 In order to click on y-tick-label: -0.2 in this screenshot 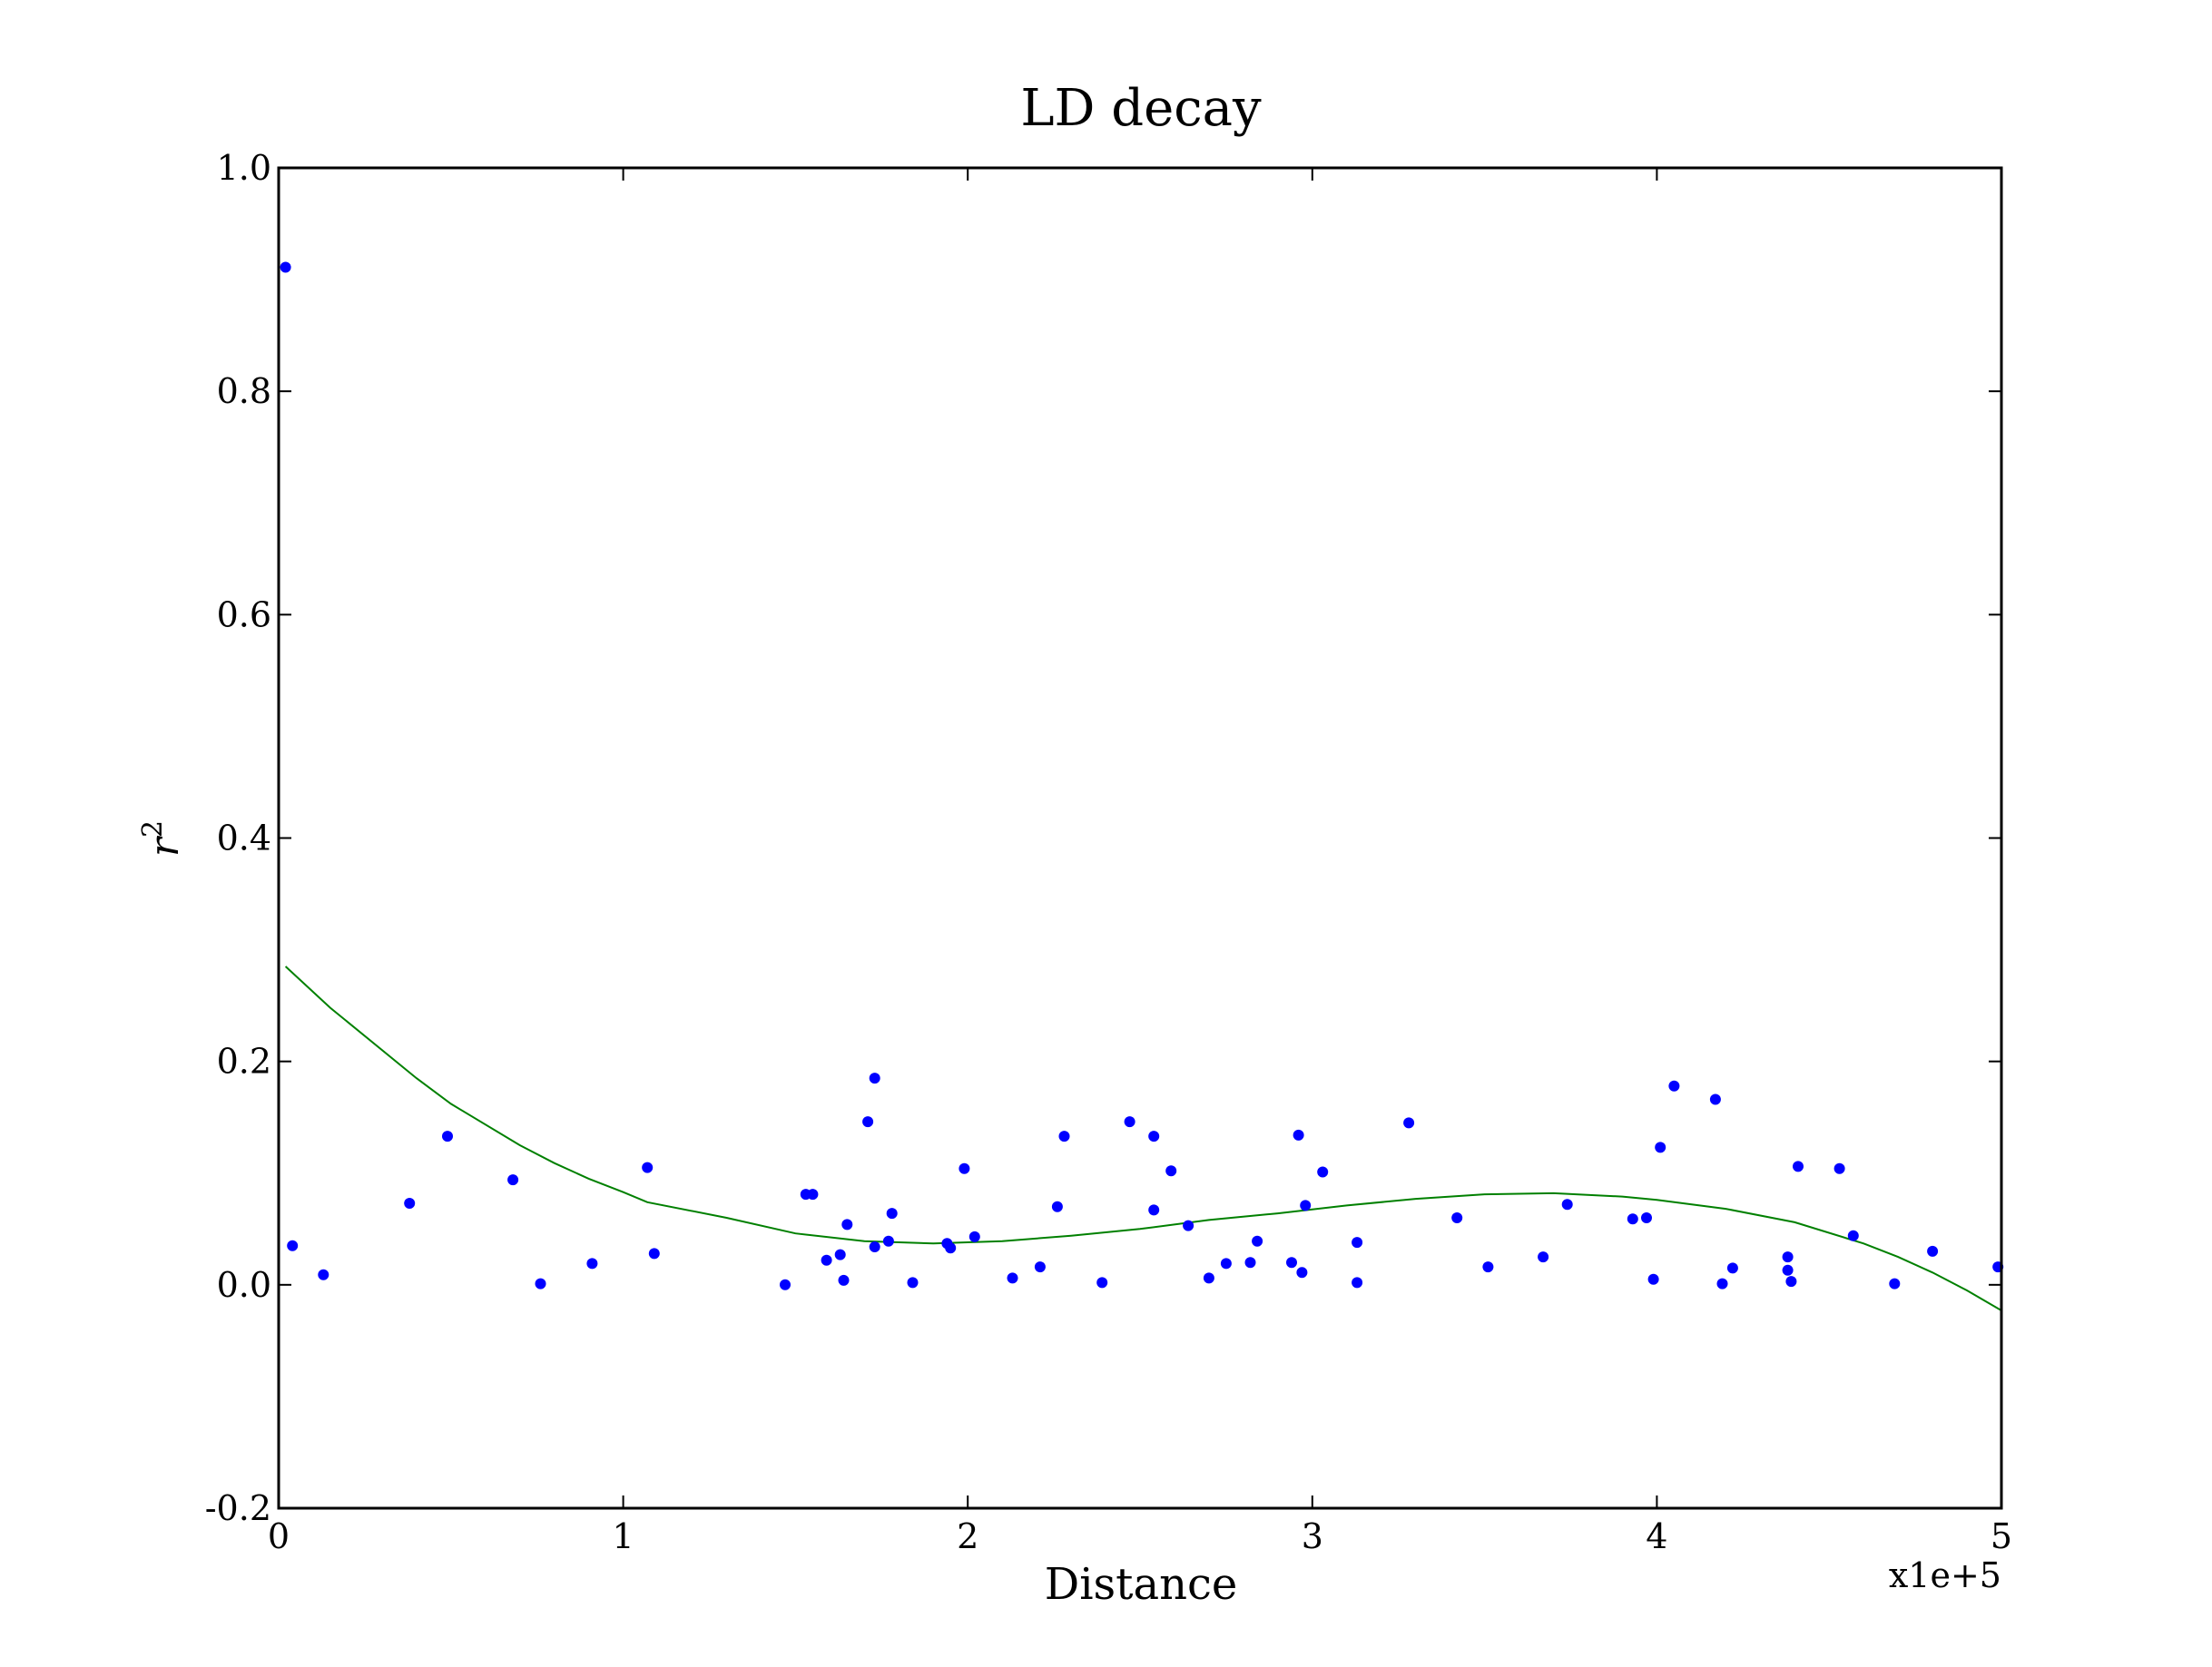, I will do `click(238, 1508)`.